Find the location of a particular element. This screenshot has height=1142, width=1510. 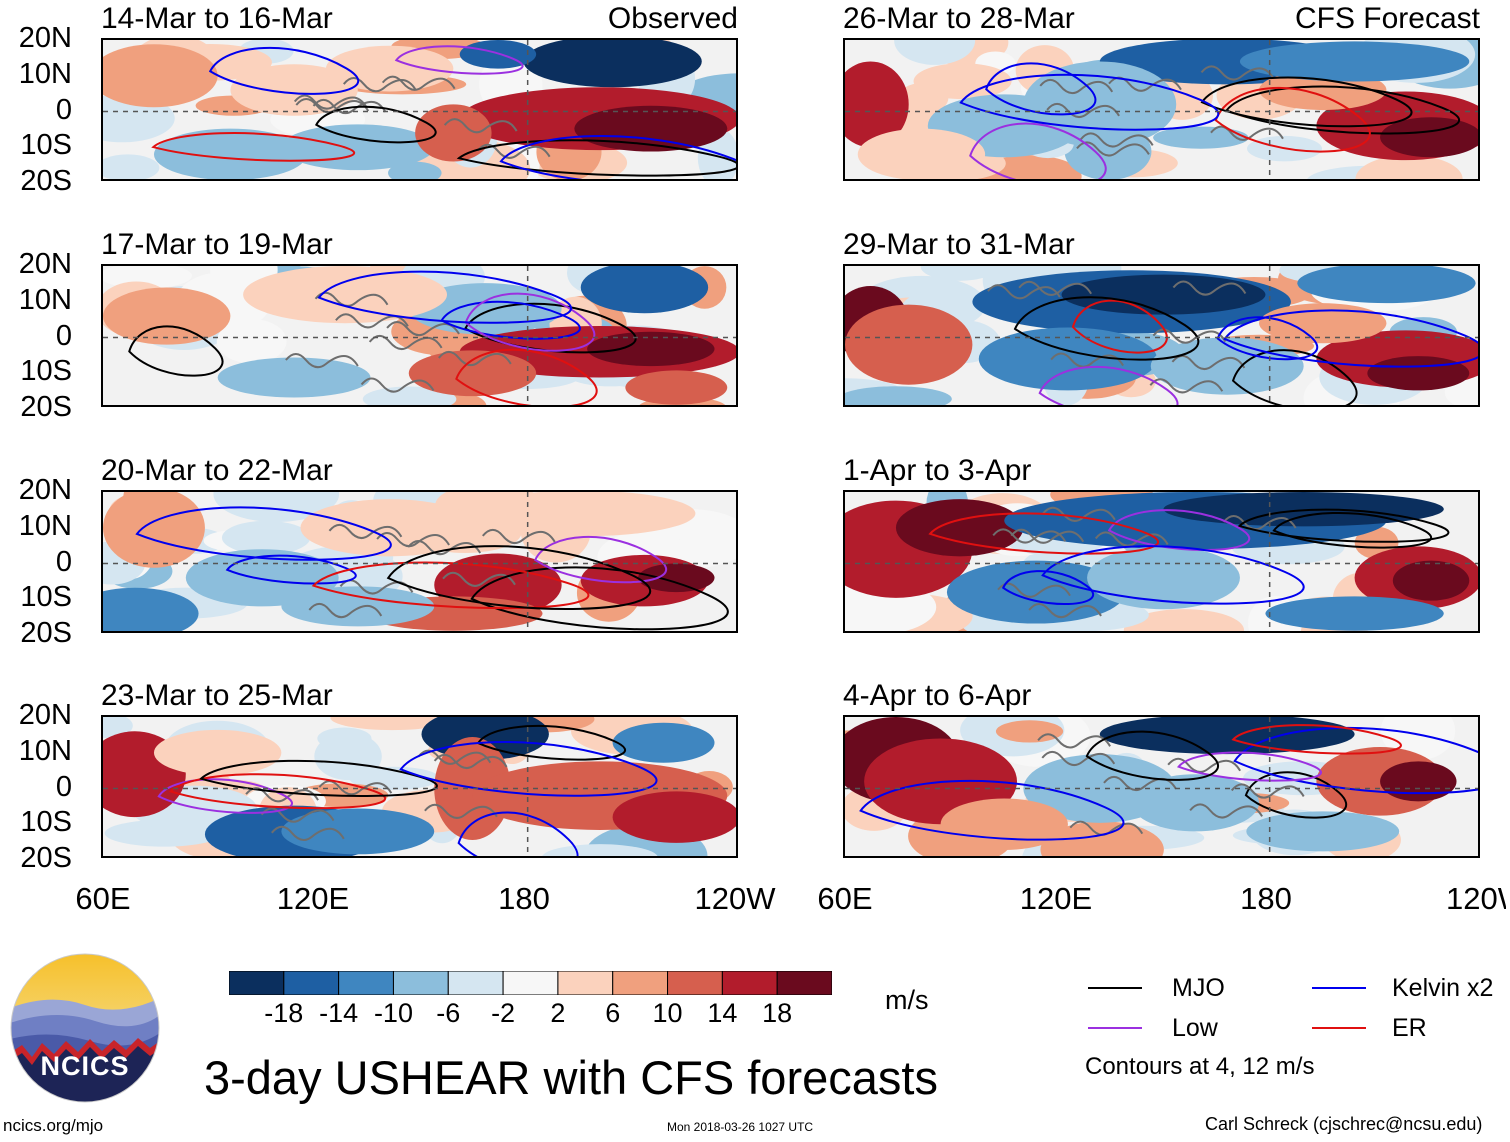

units-label: m/s is located at coordinates (907, 1000).